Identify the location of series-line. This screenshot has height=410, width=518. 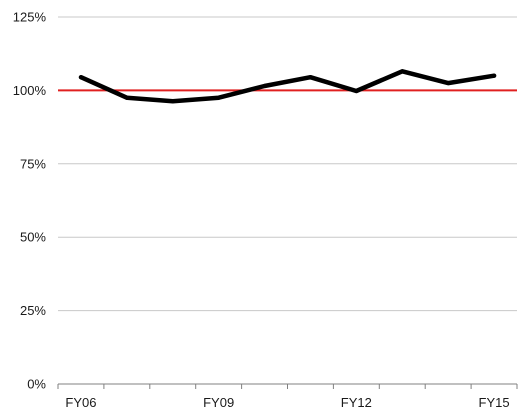
(287, 86).